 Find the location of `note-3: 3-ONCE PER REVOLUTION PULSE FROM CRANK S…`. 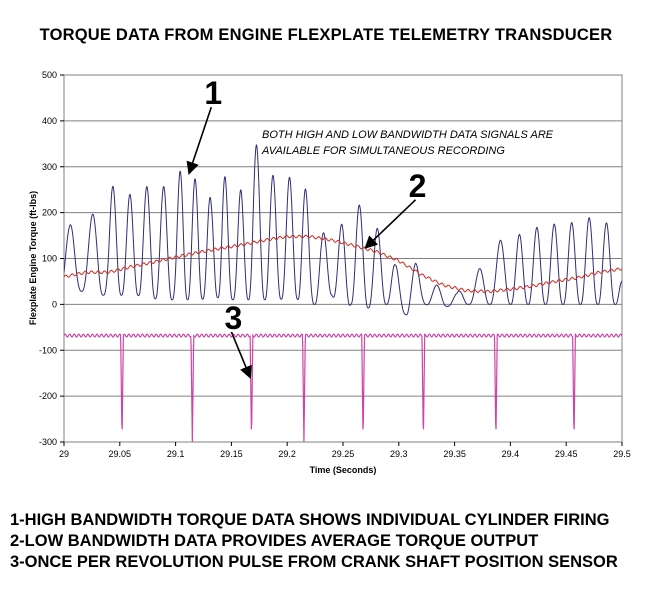

note-3: 3-ONCE PER REVOLUTION PULSE FROM CRANK S… is located at coordinates (314, 562).